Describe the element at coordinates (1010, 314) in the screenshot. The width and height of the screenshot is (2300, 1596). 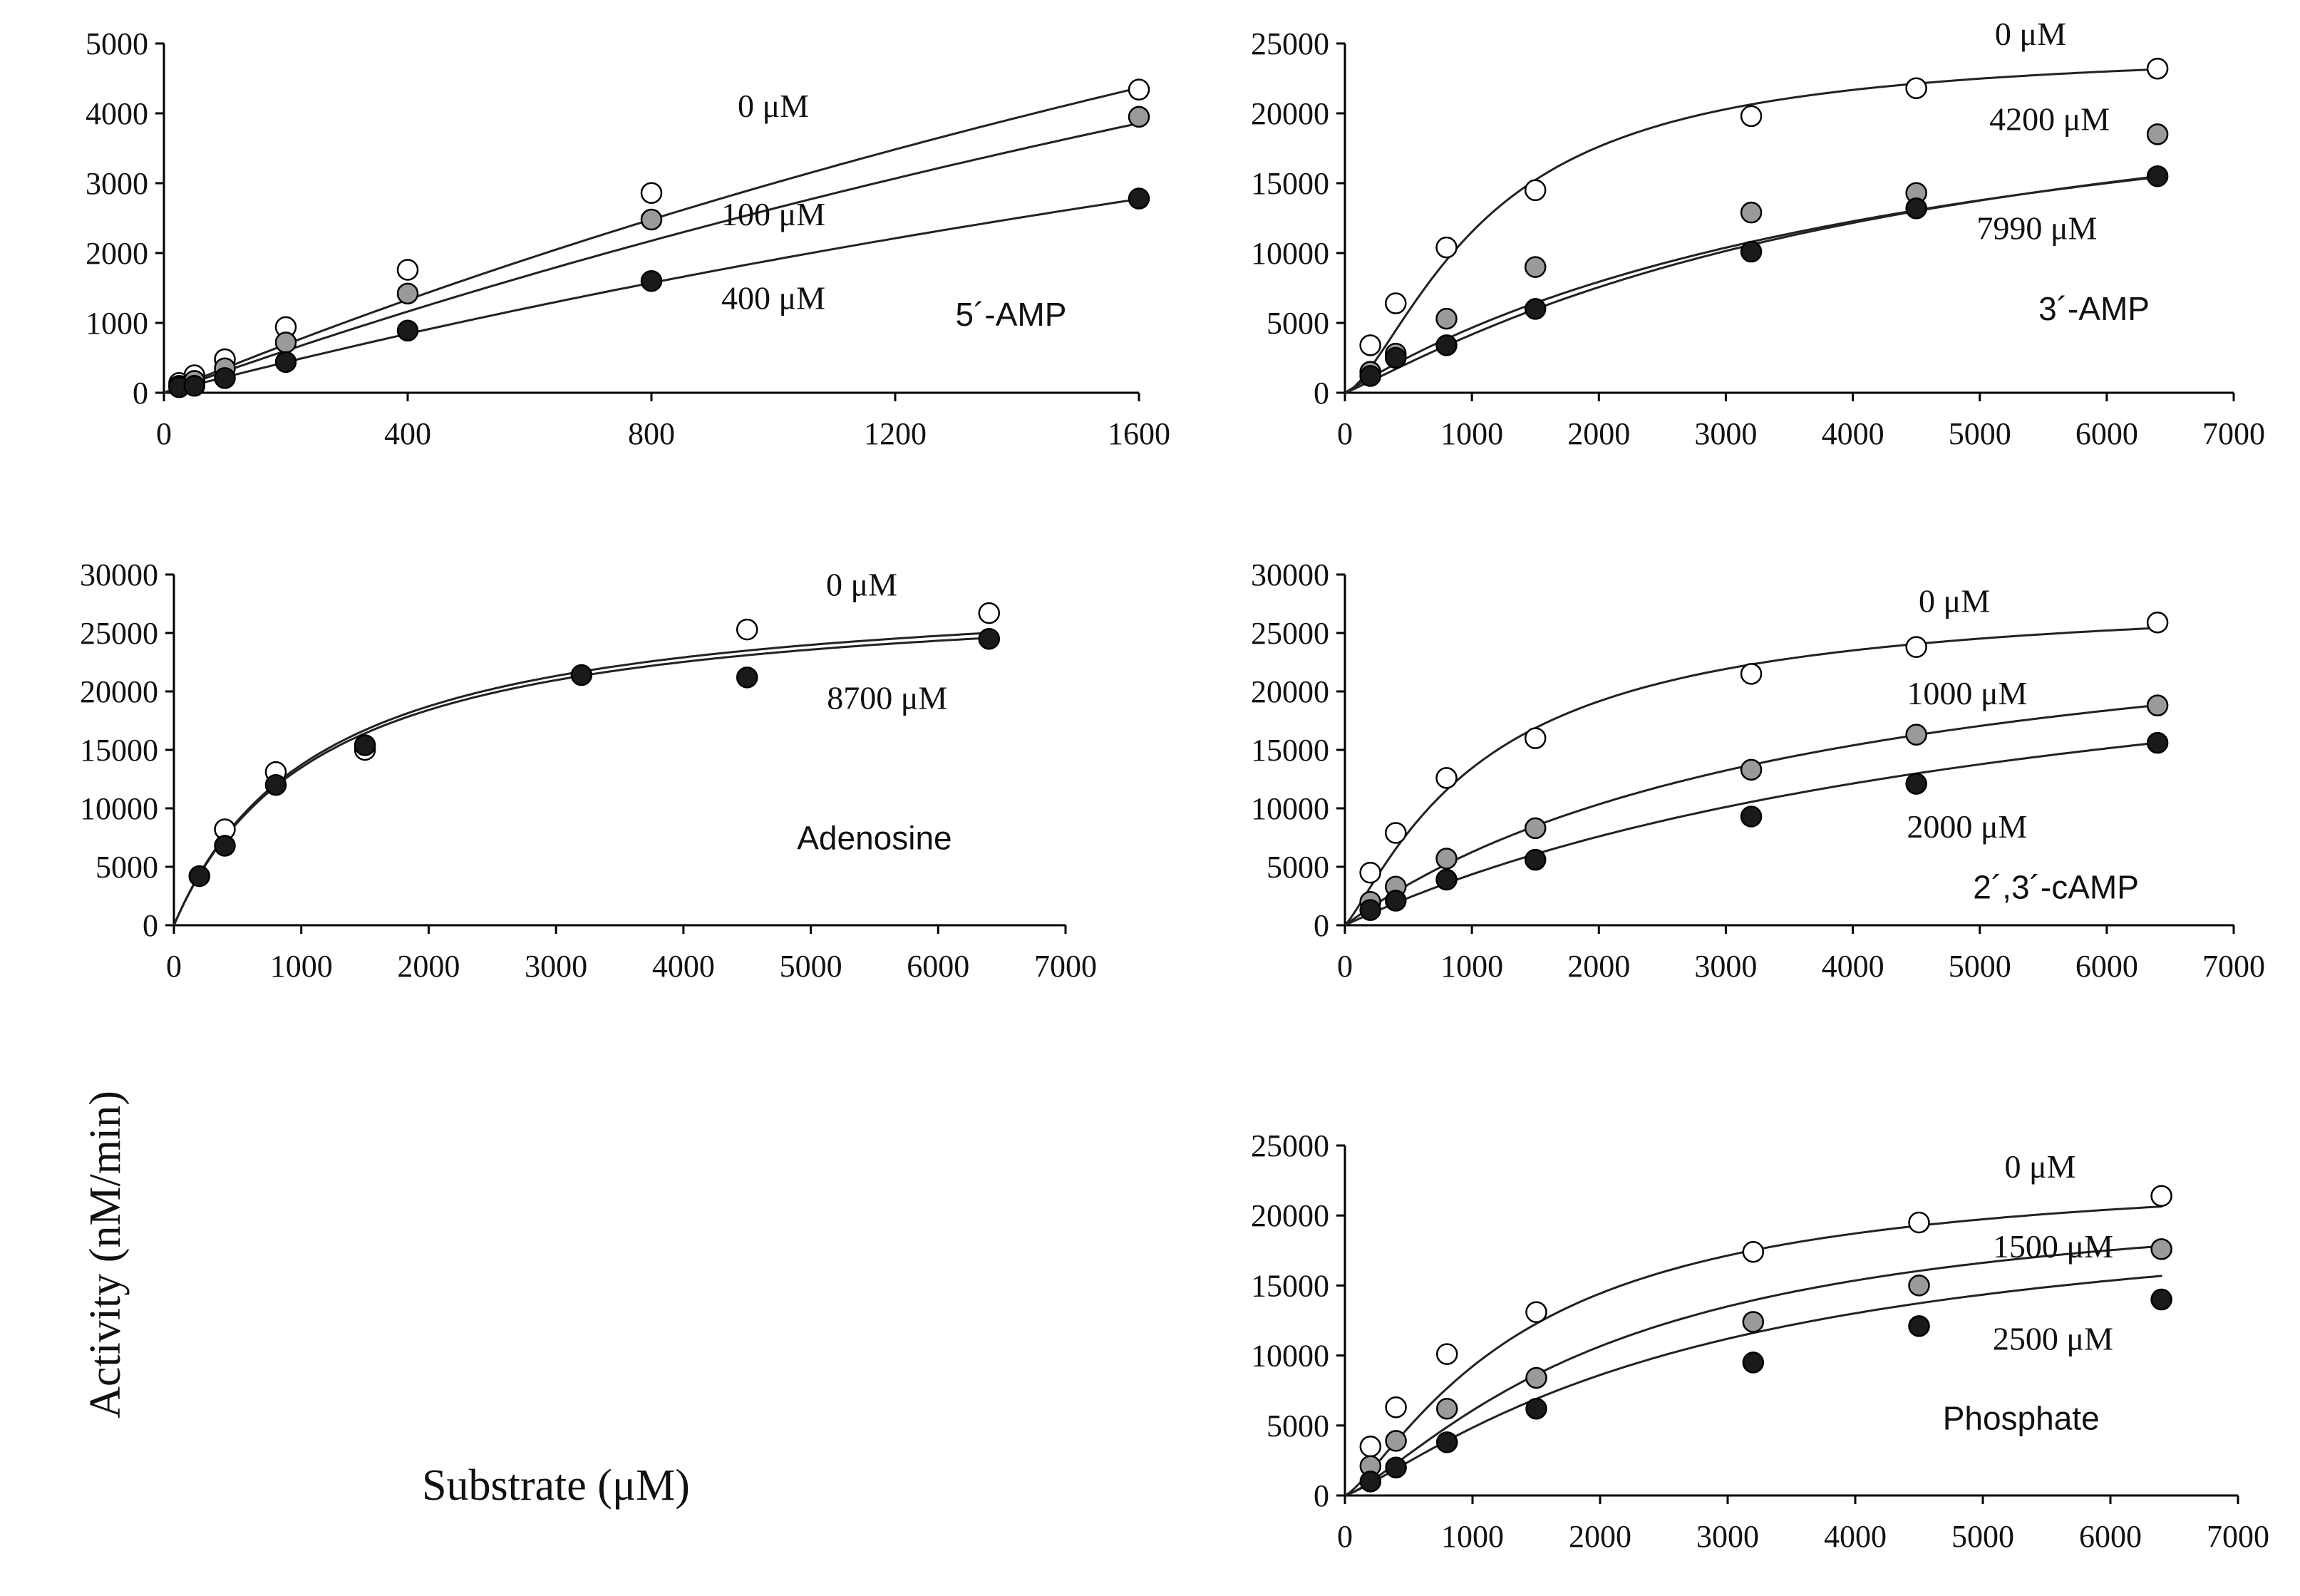
I see `panel-title: 5´-AMP` at that location.